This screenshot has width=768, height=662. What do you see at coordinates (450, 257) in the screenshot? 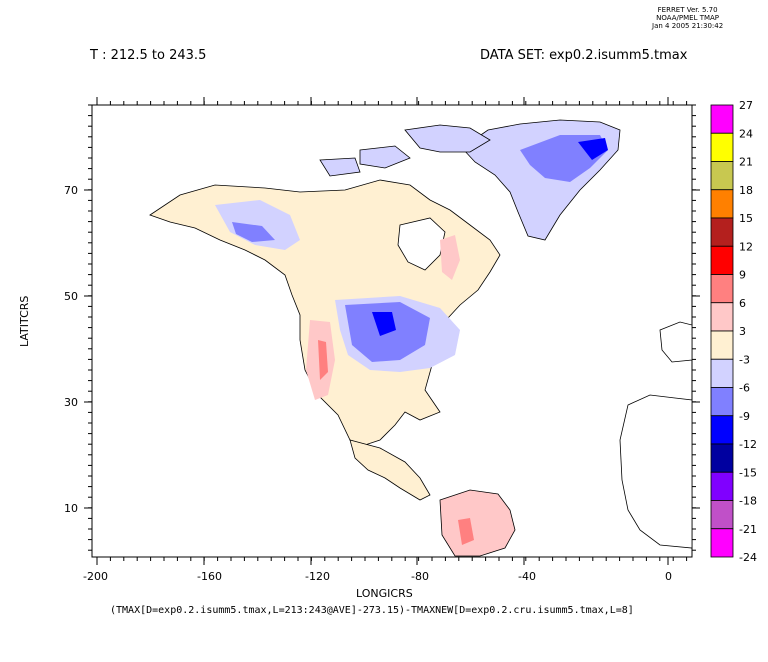
I see `labrador-warm` at bounding box center [450, 257].